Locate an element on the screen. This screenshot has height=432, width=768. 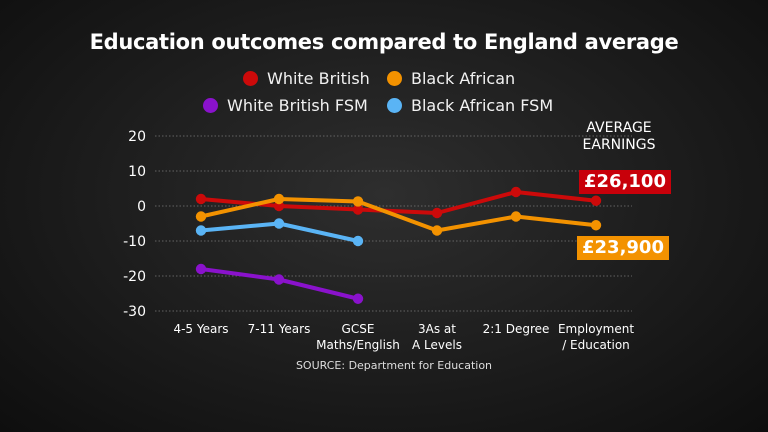
legend-white-british: White British is located at coordinates (306, 78).